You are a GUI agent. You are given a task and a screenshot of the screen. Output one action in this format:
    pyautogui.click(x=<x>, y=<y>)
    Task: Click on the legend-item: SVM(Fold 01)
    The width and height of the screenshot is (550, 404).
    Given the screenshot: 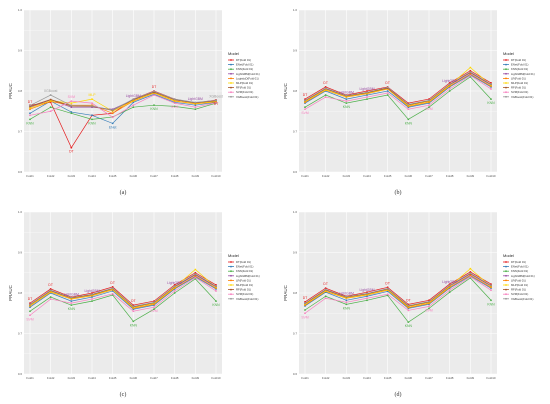 What is the action you would take?
    pyautogui.click(x=240, y=92)
    